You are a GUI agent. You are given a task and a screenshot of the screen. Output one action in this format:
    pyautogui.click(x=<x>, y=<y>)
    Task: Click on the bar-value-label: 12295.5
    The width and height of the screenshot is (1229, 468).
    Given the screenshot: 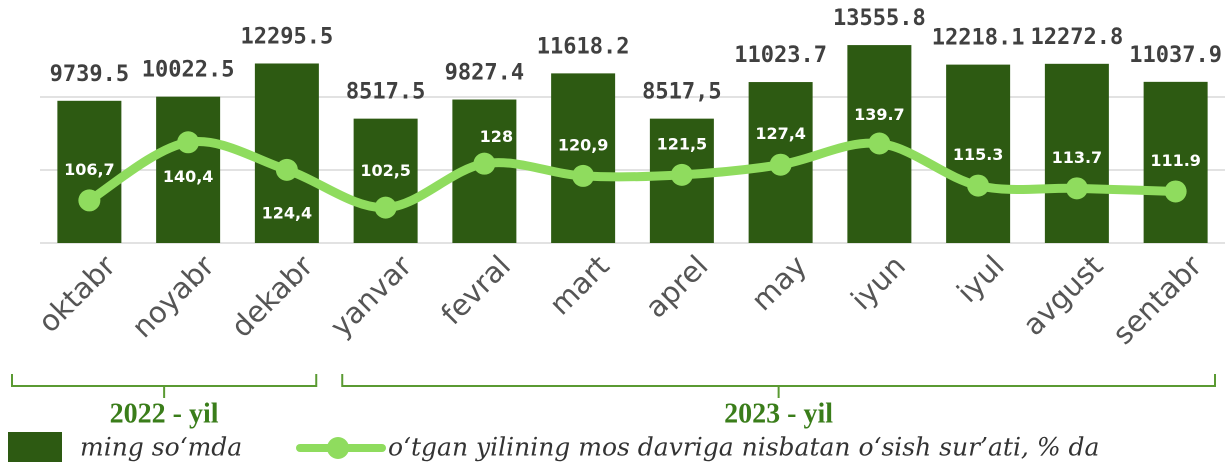 What is the action you would take?
    pyautogui.click(x=287, y=36)
    